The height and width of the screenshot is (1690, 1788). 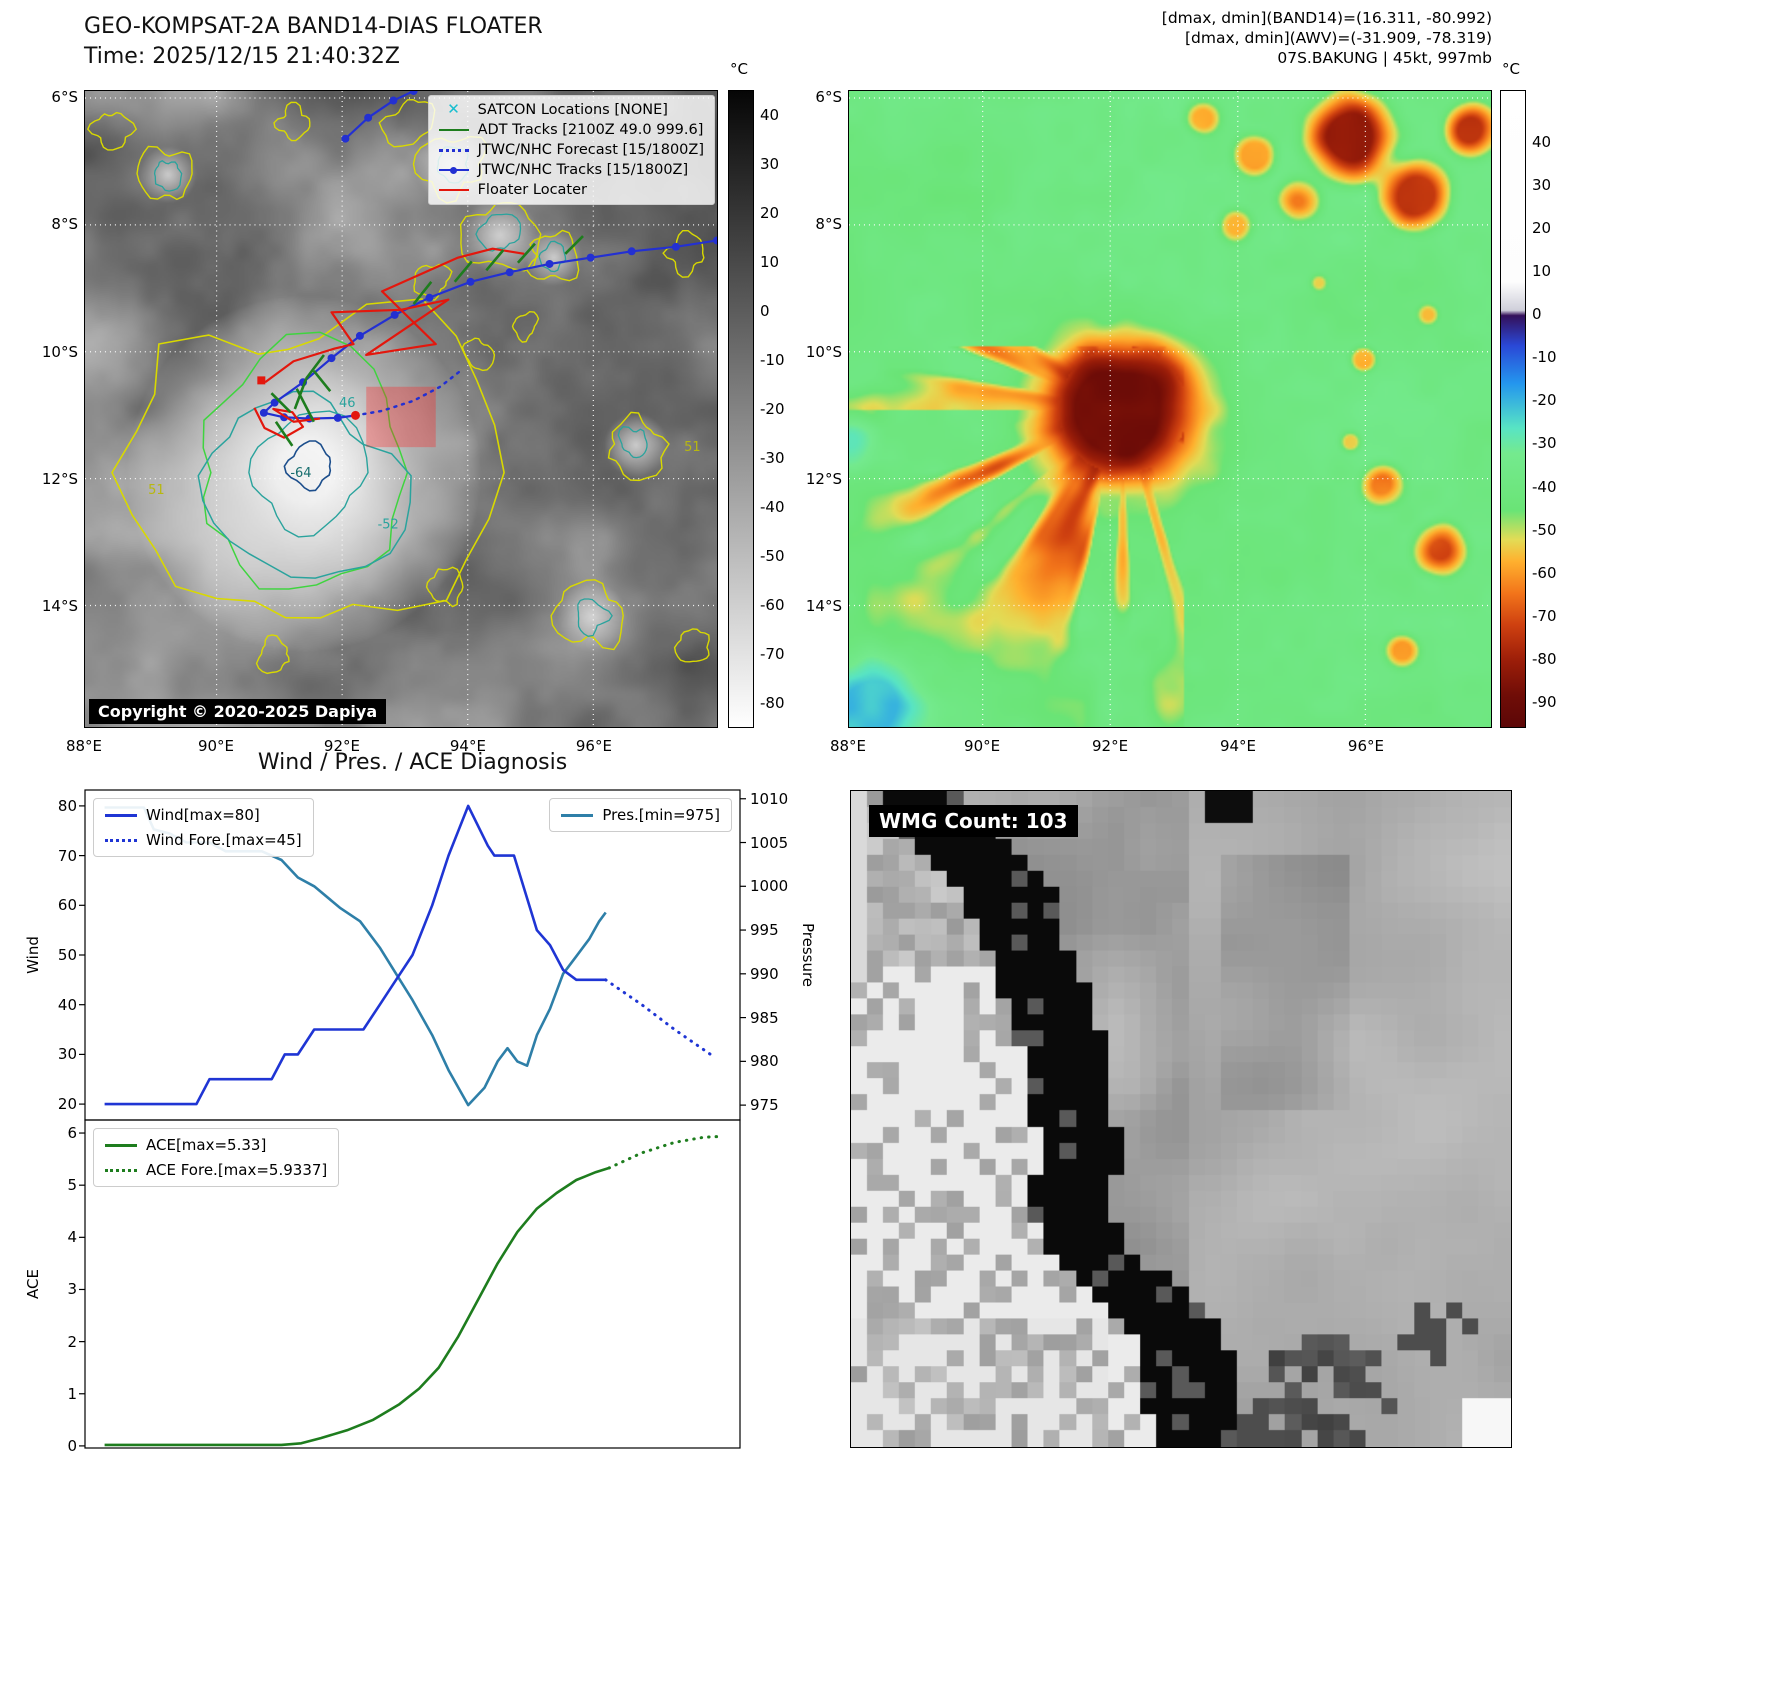 I want to click on band14-panel-time: Time: 2025/12/15 21:40:32Z, so click(x=242, y=56).